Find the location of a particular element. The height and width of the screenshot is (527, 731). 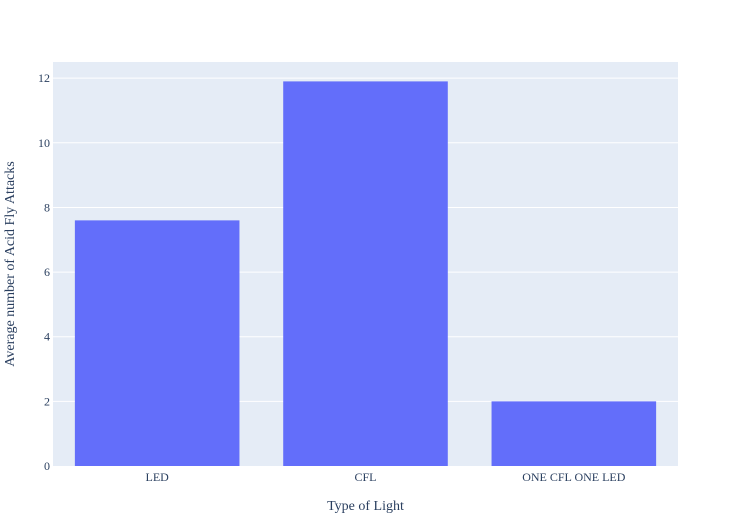

y-tick-labels: 0 2 4 6 8 10 12 is located at coordinates (44, 272).